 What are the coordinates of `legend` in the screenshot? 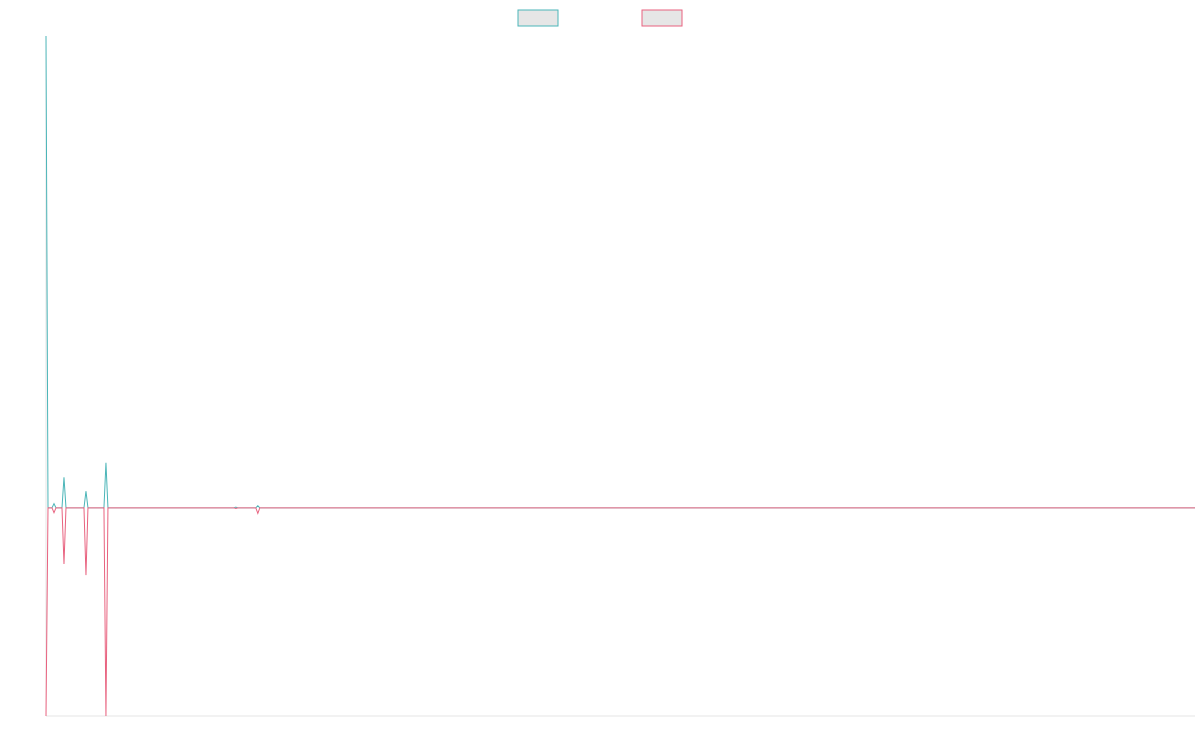 It's located at (600, 18).